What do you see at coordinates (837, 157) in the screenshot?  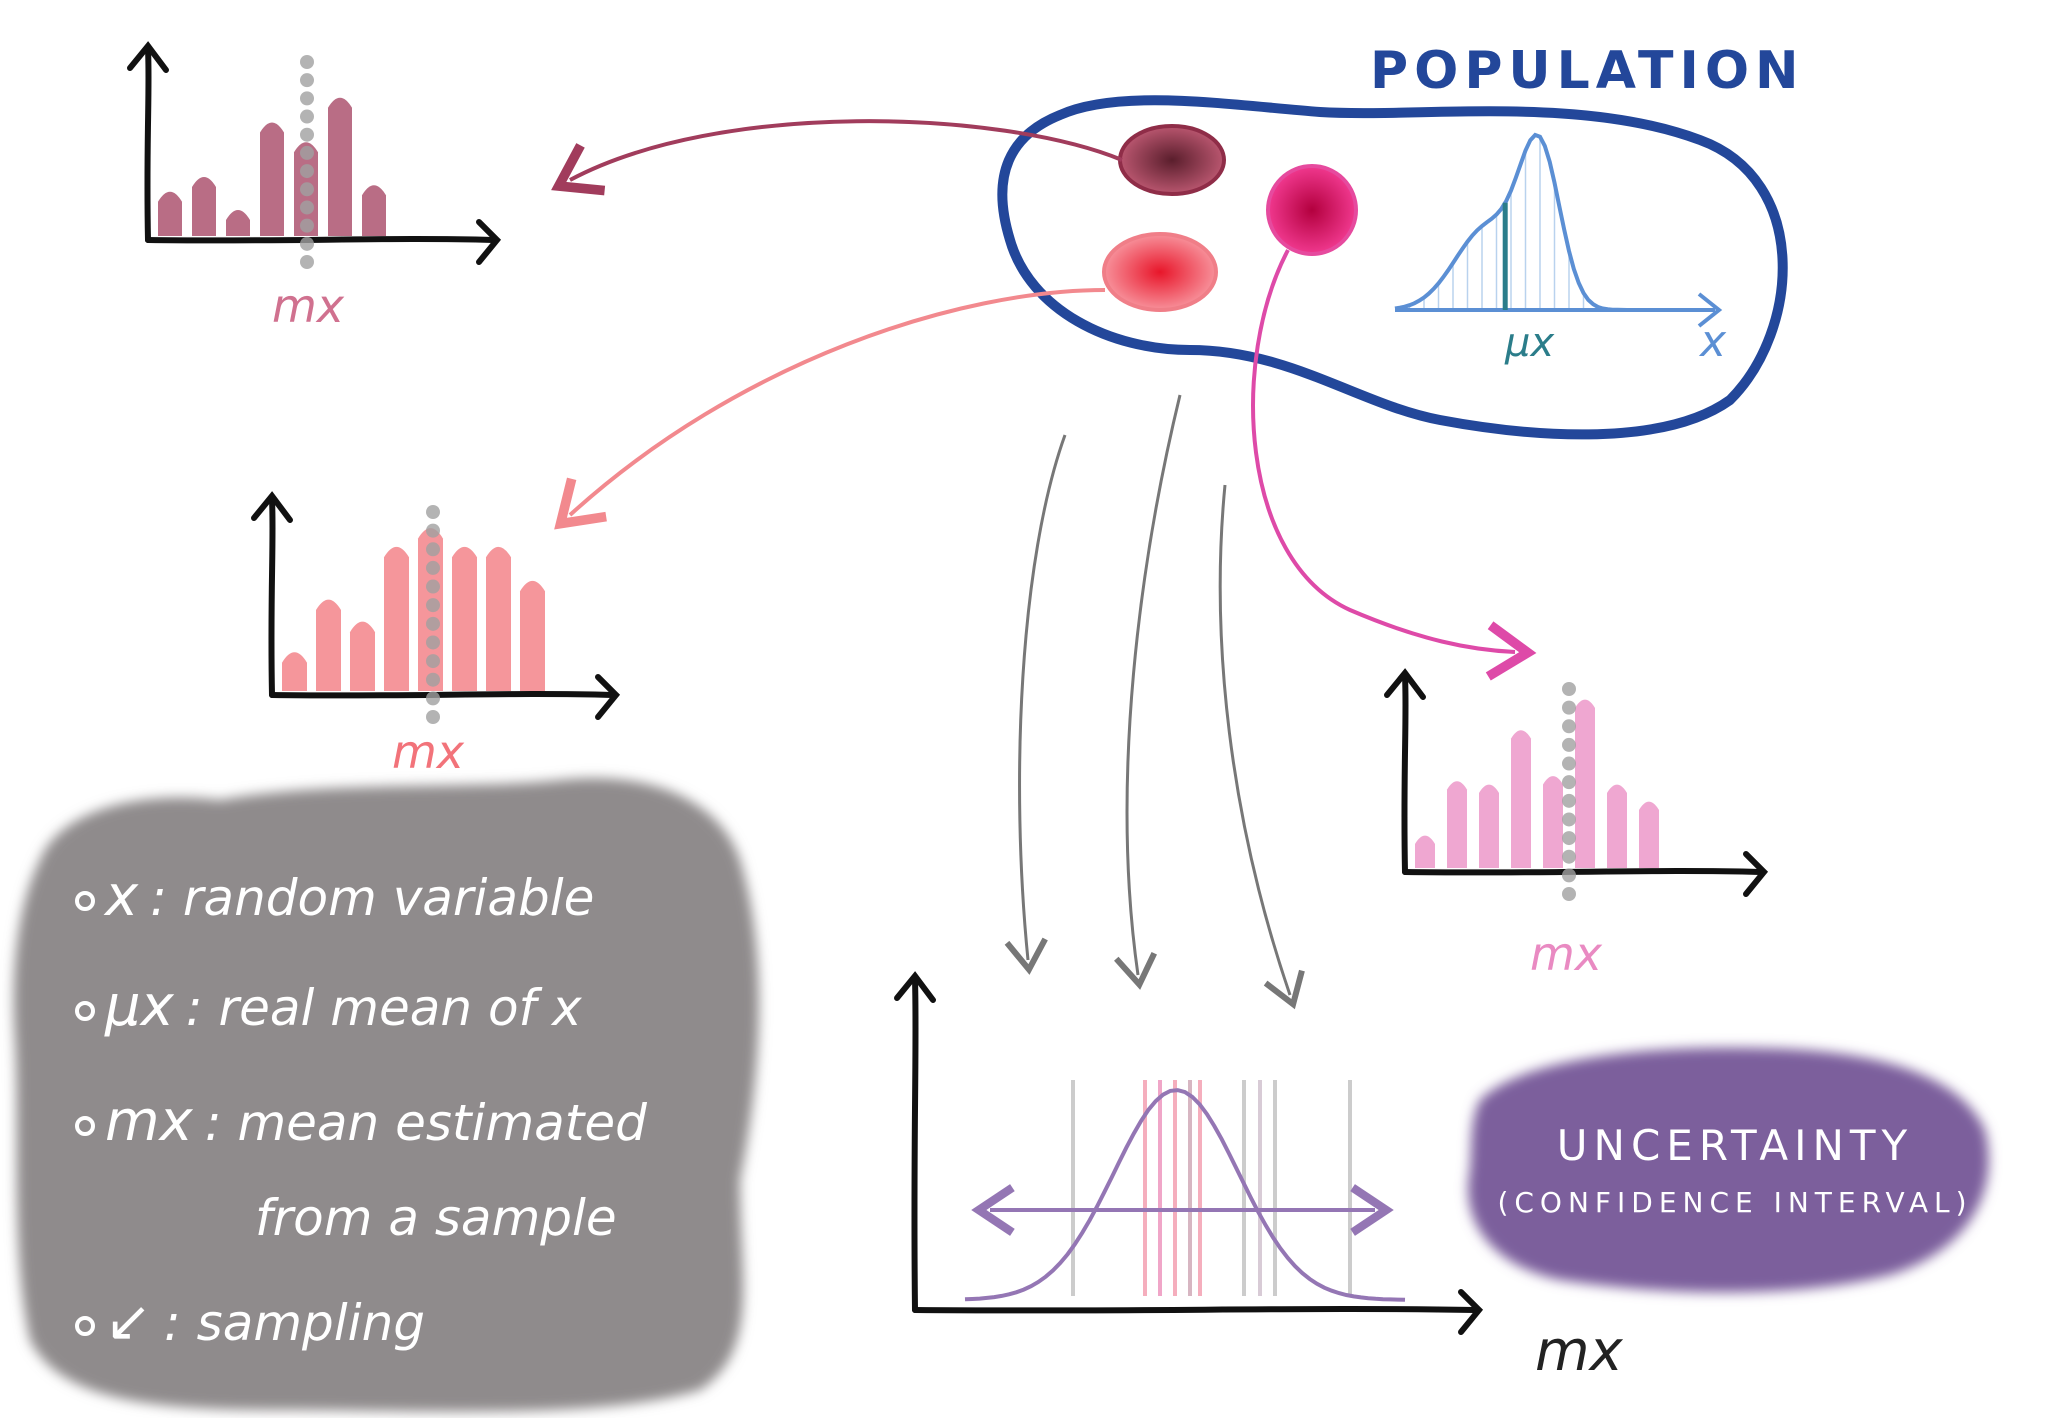 I see `sampling-arrow-dark` at bounding box center [837, 157].